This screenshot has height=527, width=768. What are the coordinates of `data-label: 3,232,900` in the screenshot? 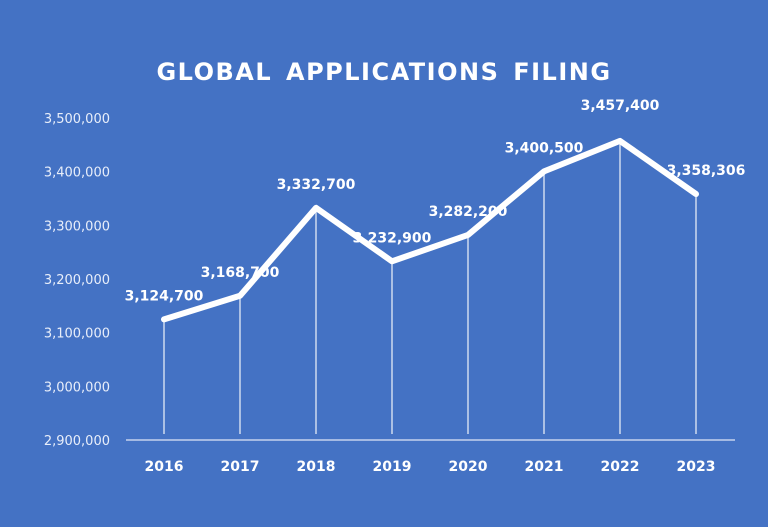 It's located at (392, 238).